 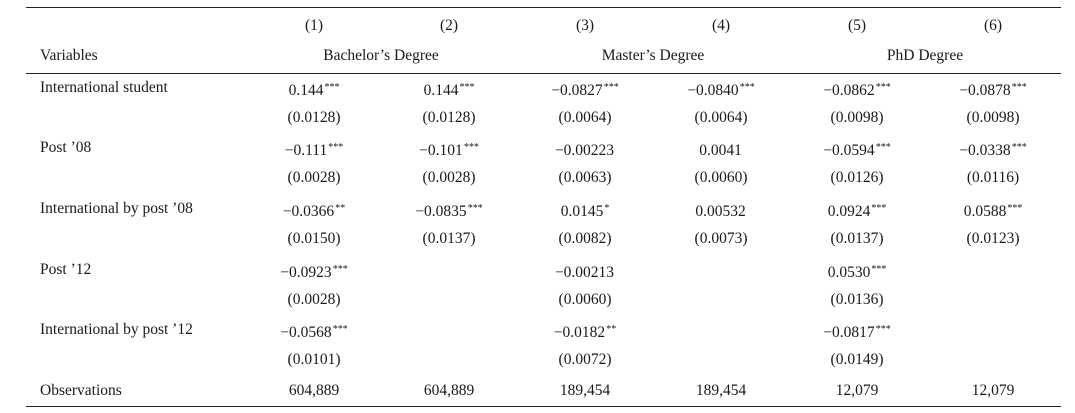 What do you see at coordinates (584, 272) in the screenshot?
I see `coefficient-value: −0.00213` at bounding box center [584, 272].